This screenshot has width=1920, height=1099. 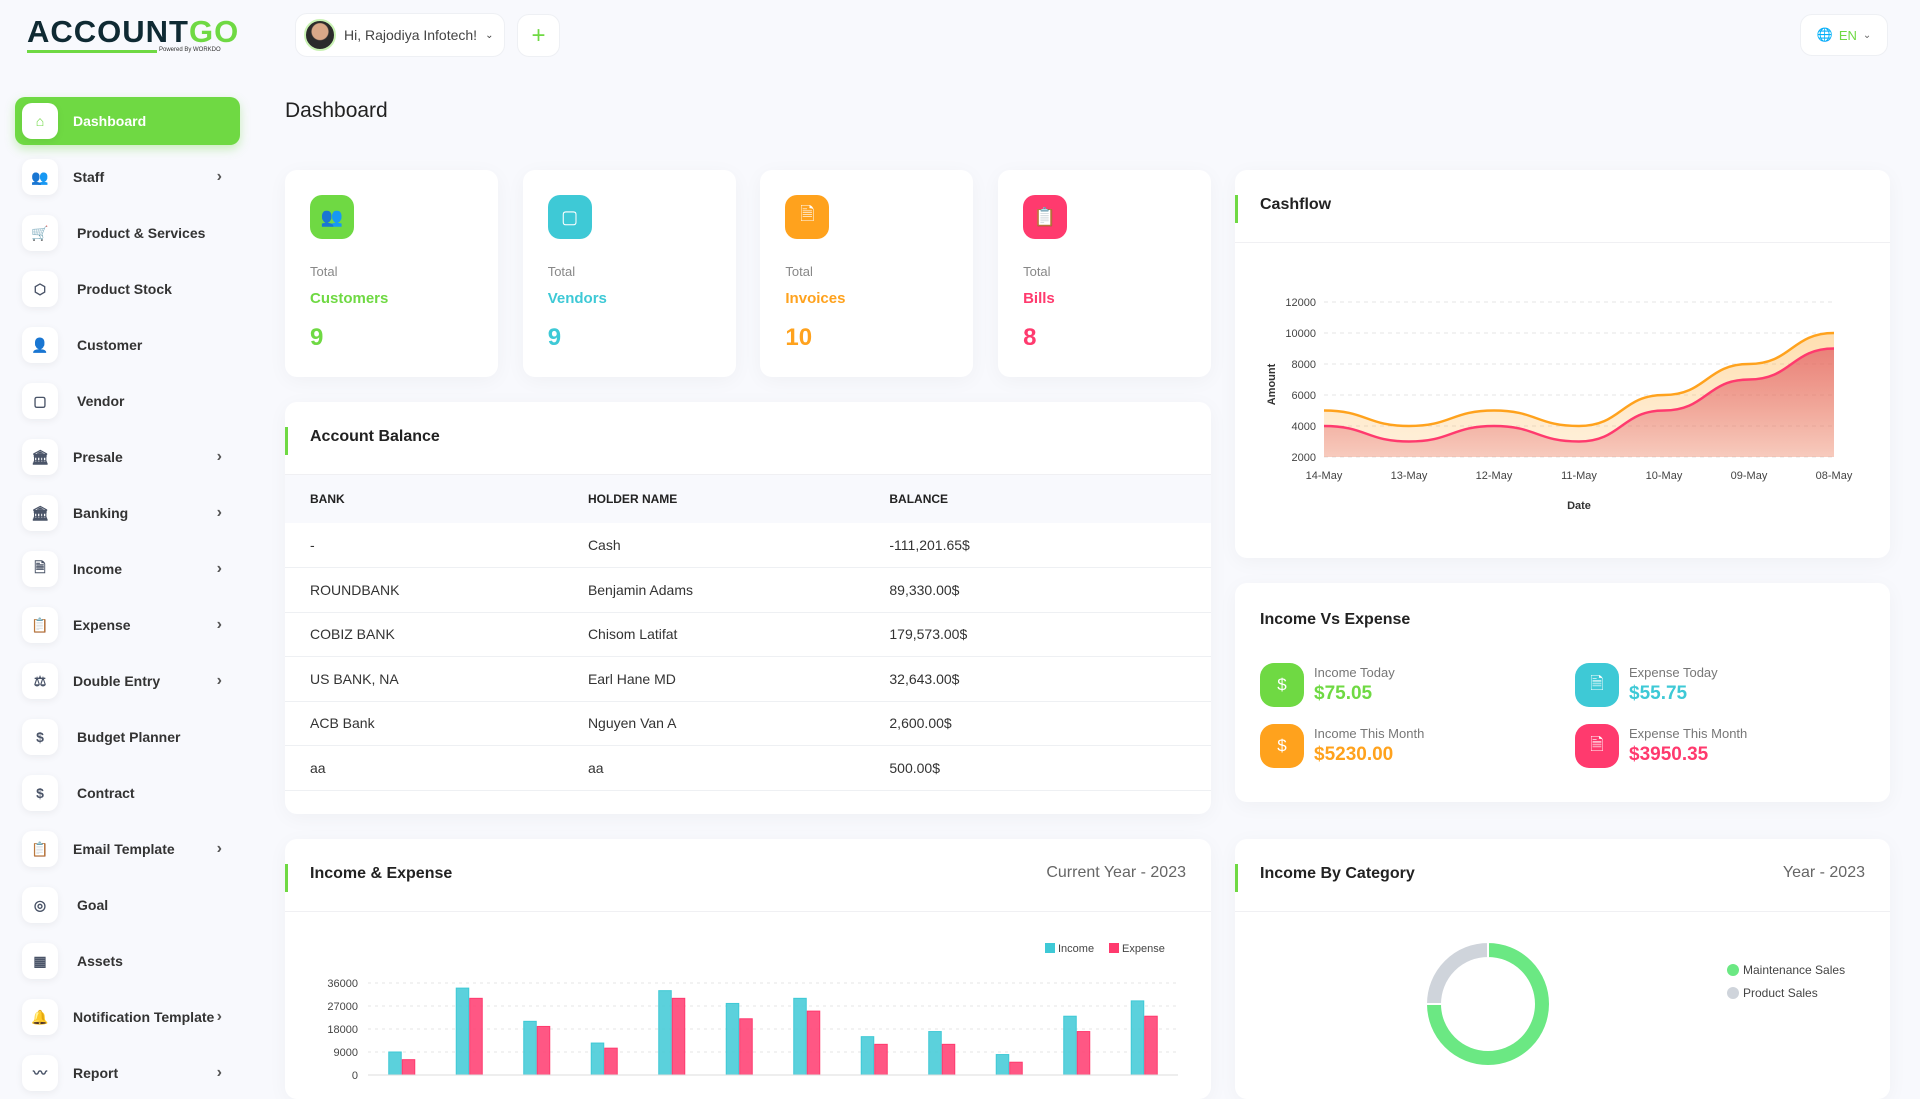 I want to click on table-cell: 32,643.00$, so click(x=1050, y=679).